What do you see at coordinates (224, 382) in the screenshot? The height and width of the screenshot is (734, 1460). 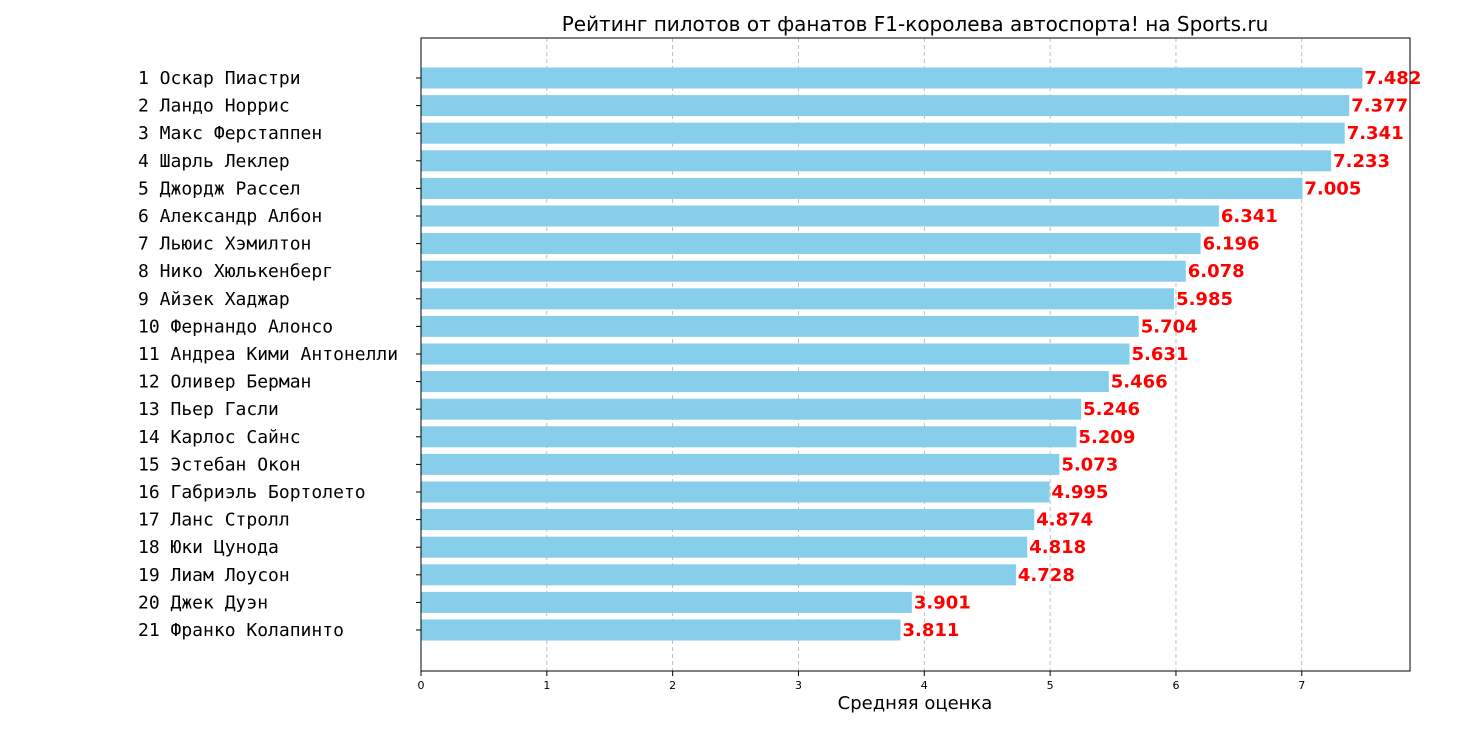 I see `category-label: 12 Оливер Берман` at bounding box center [224, 382].